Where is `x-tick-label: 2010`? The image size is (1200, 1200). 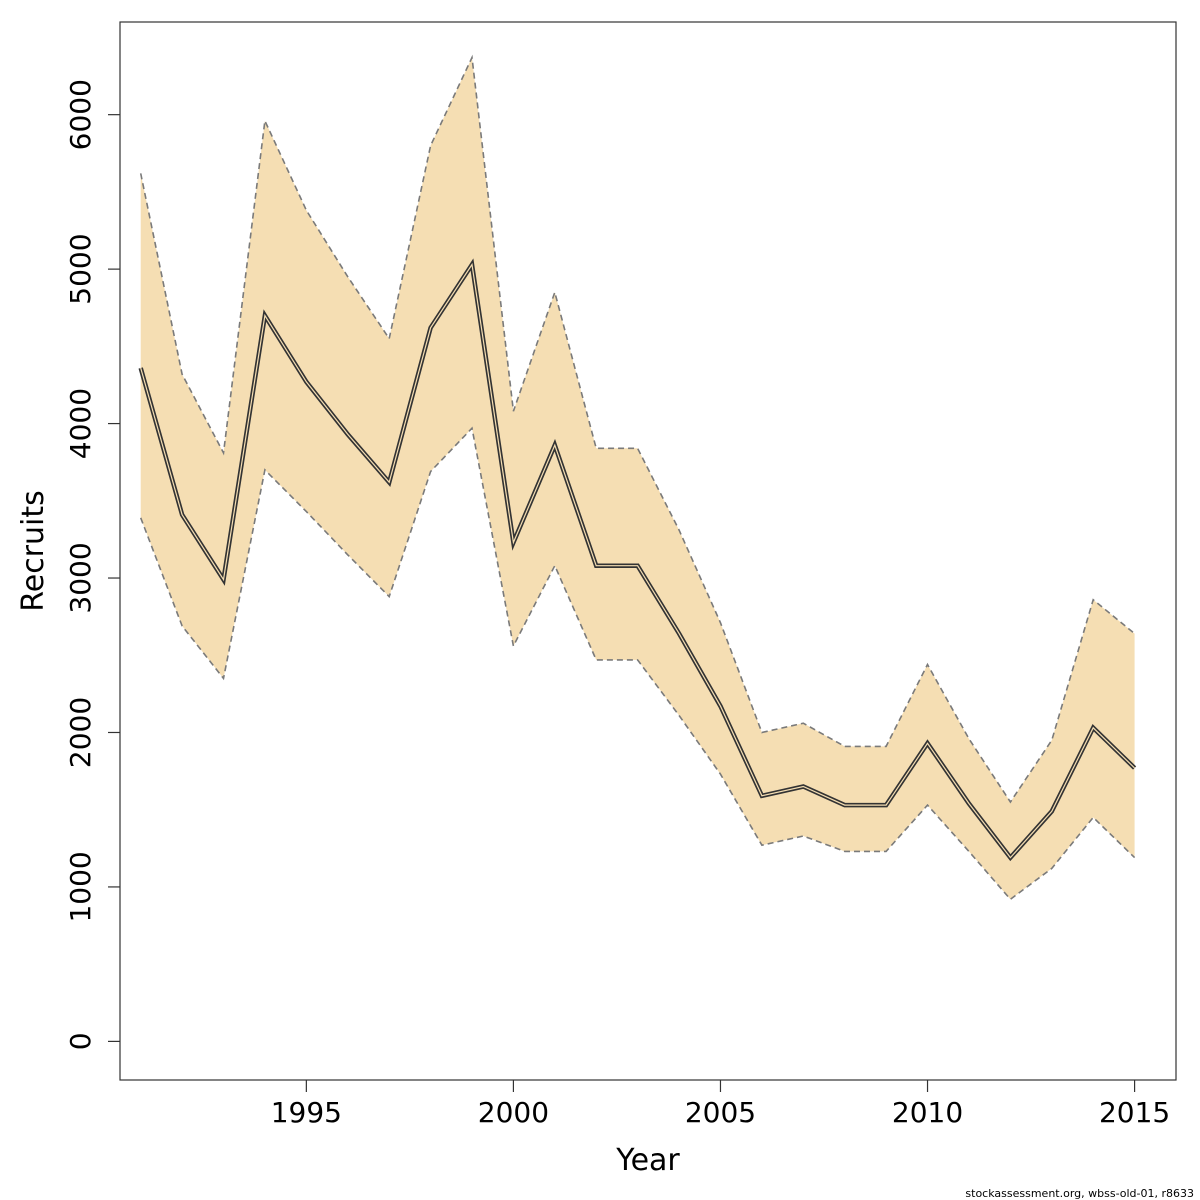 x-tick-label: 2010 is located at coordinates (927, 1112).